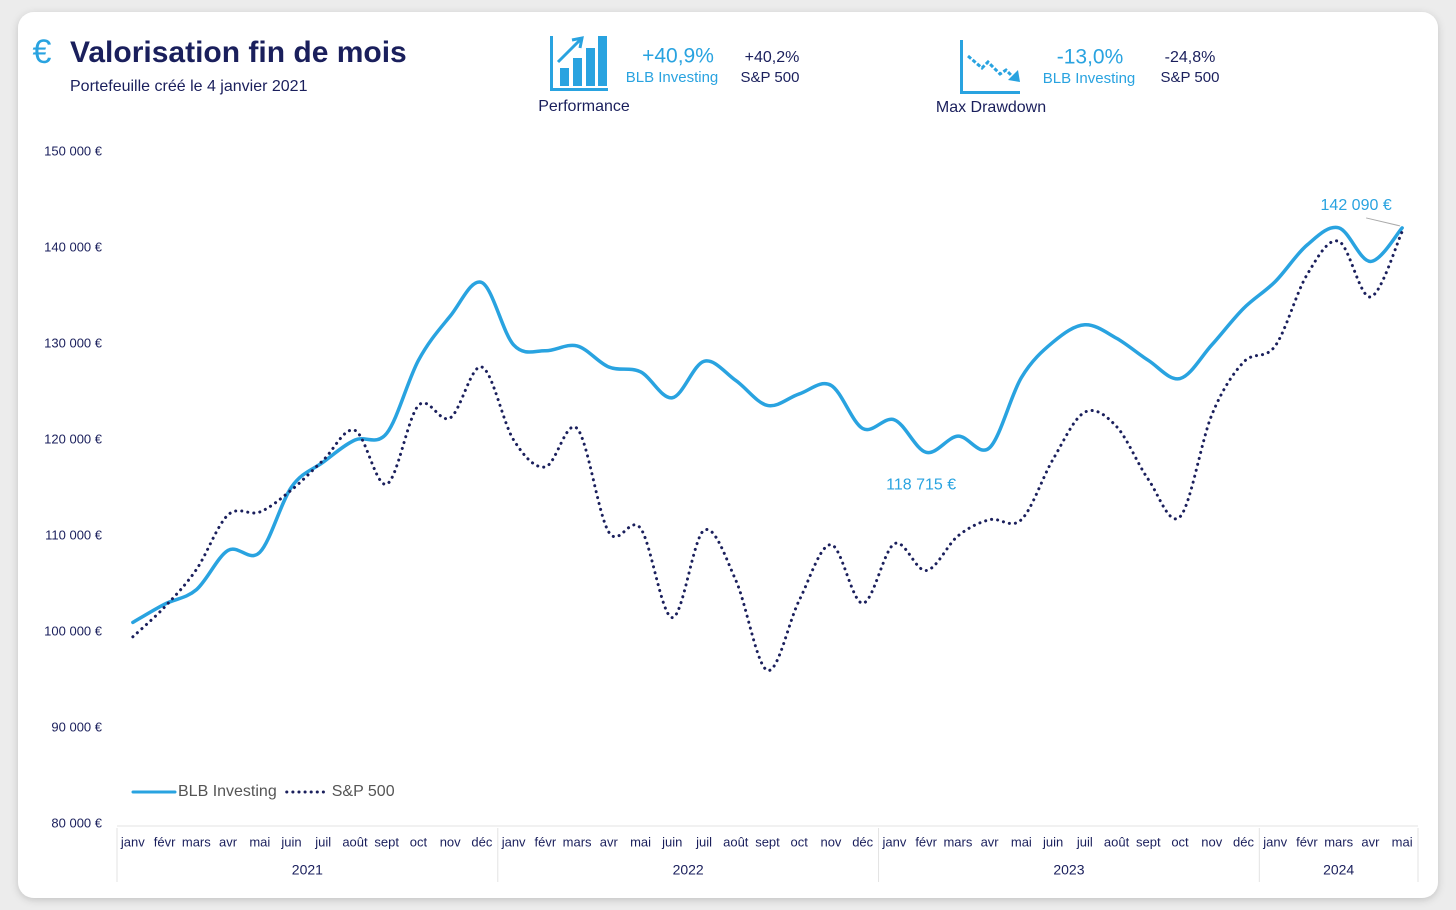  Describe the element at coordinates (688, 870) in the screenshot. I see `year-label: 2022` at that location.